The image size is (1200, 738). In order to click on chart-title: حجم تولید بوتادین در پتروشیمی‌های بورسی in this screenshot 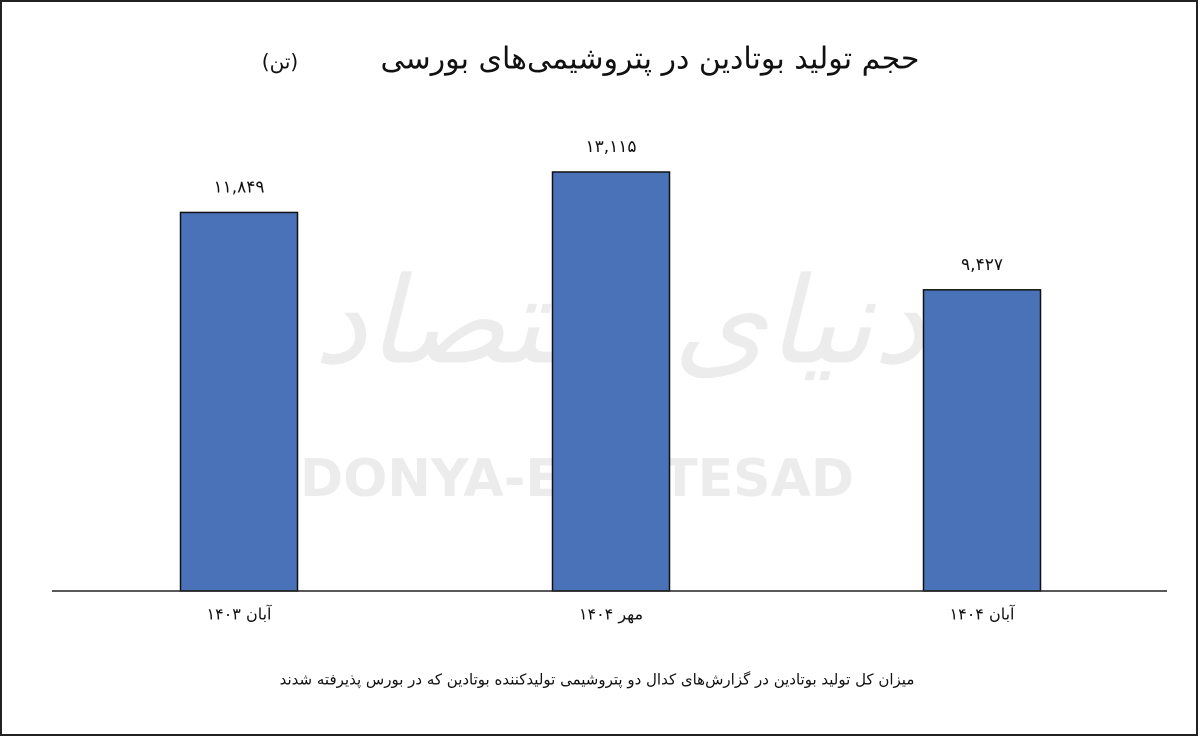, I will do `click(650, 59)`.